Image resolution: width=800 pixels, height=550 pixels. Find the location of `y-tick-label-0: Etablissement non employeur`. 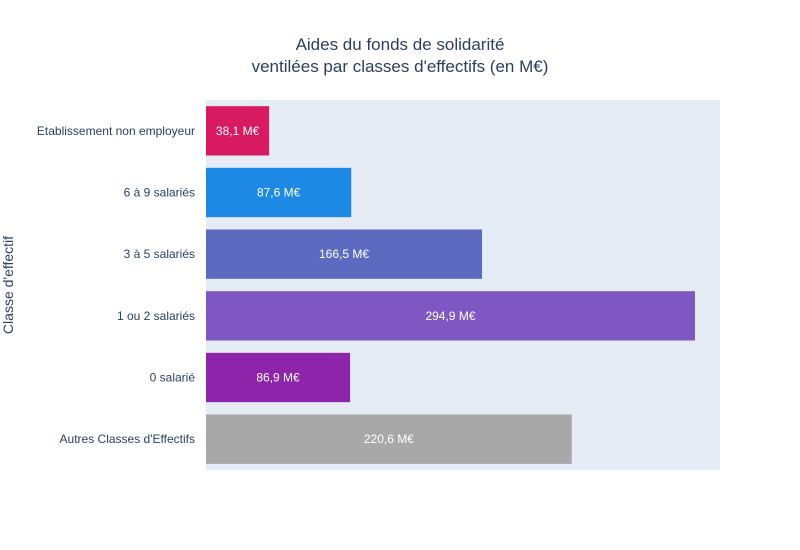

y-tick-label-0: Etablissement non employeur is located at coordinates (116, 131).